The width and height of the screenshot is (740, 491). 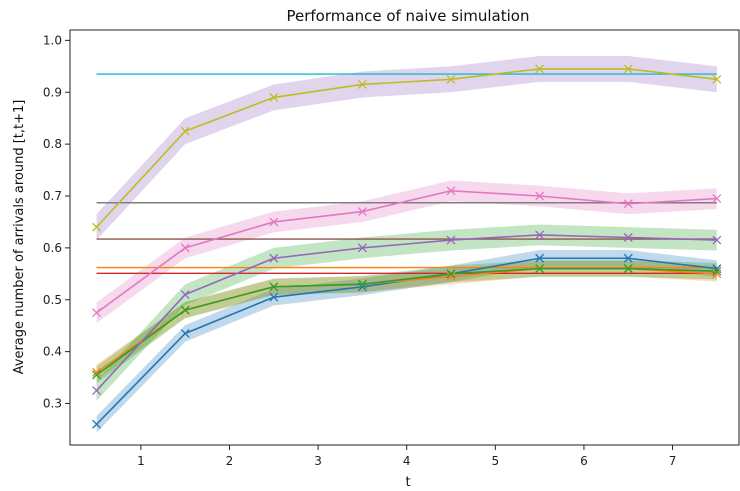 What do you see at coordinates (407, 482) in the screenshot?
I see `x-axis-title: t` at bounding box center [407, 482].